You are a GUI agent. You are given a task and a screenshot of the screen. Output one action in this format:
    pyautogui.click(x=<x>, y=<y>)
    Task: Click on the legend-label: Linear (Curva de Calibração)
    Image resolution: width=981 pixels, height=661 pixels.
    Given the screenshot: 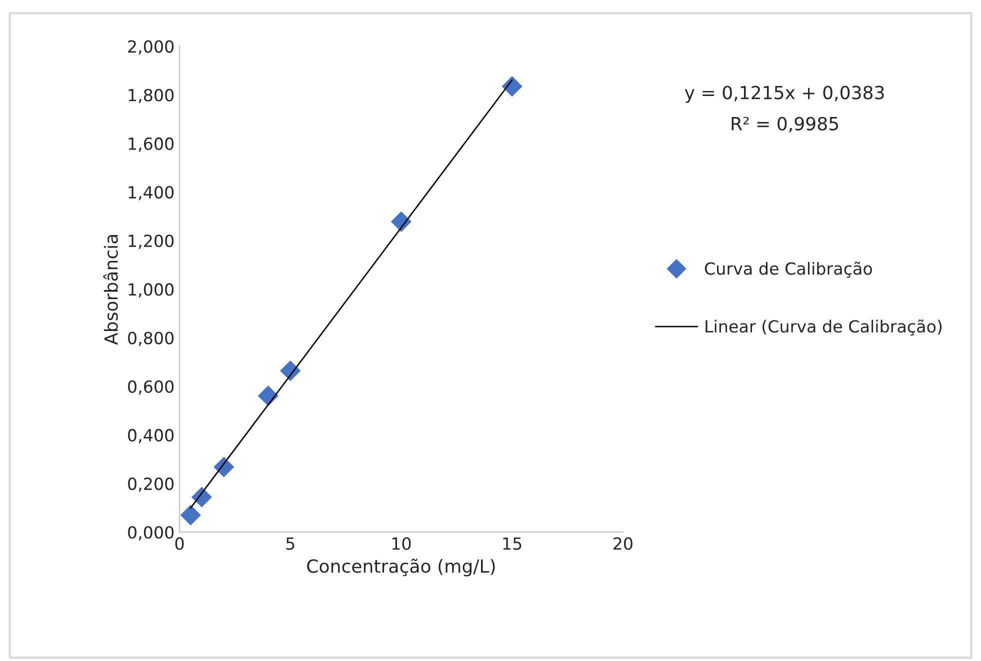 What is the action you would take?
    pyautogui.click(x=824, y=327)
    